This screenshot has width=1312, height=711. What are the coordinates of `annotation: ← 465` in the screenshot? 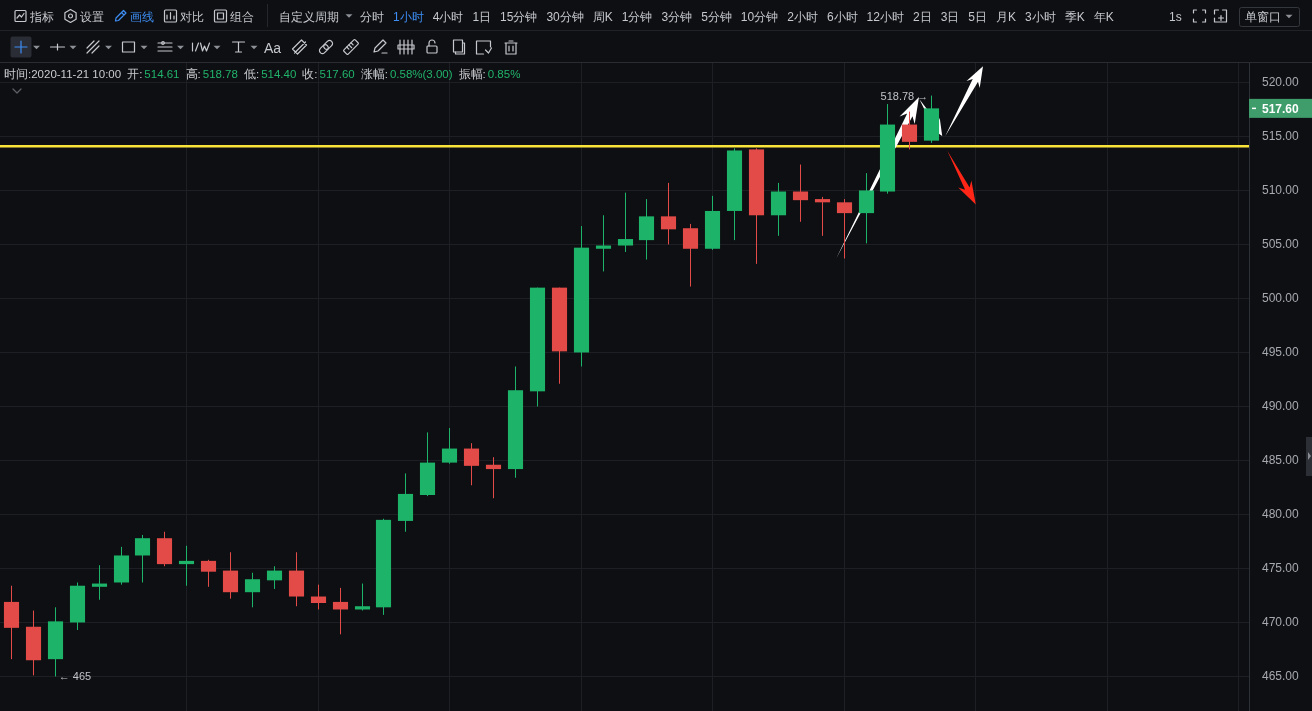 It's located at (75, 676).